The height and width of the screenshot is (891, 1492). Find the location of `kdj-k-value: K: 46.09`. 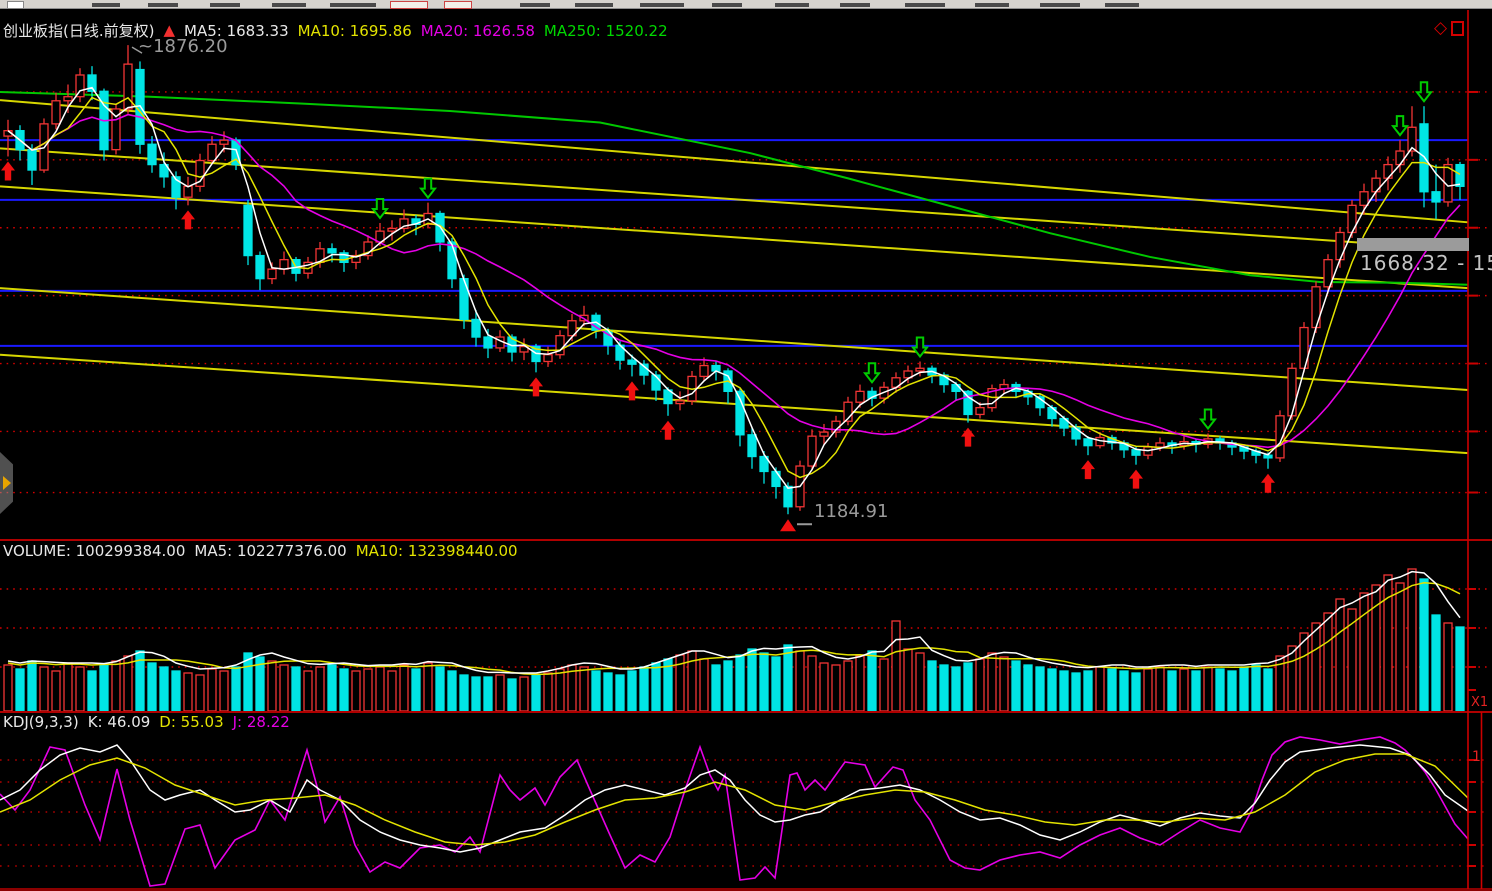

kdj-k-value: K: 46.09 is located at coordinates (119, 722).